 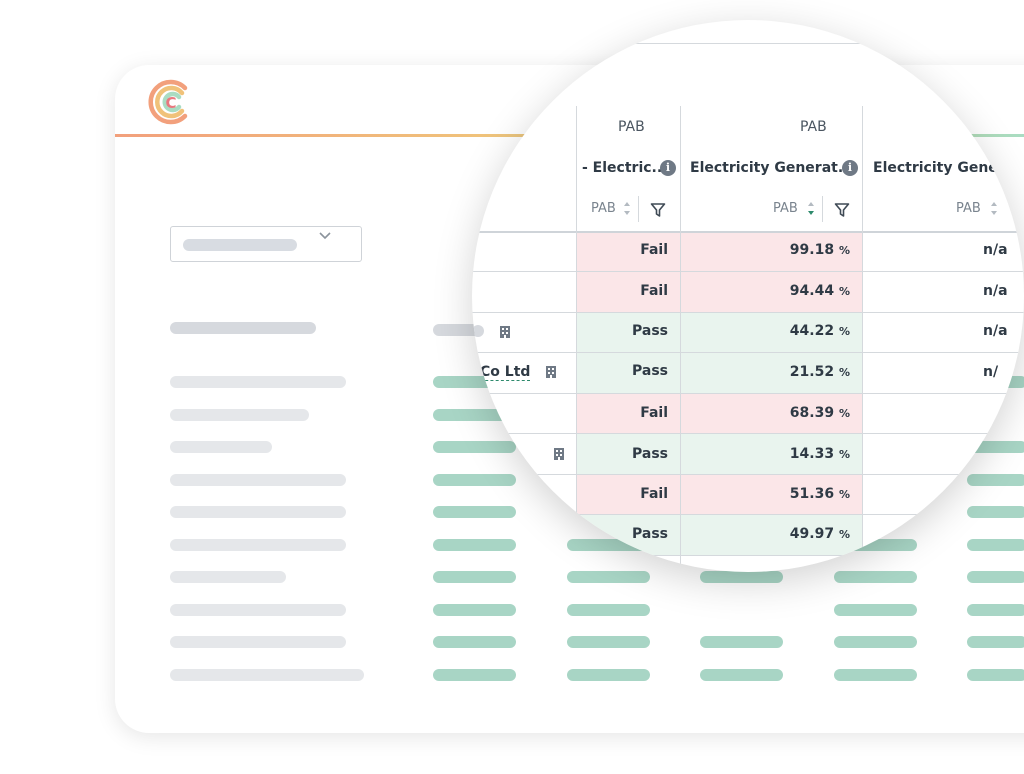 I want to click on name-placeholder, so click(x=478, y=331).